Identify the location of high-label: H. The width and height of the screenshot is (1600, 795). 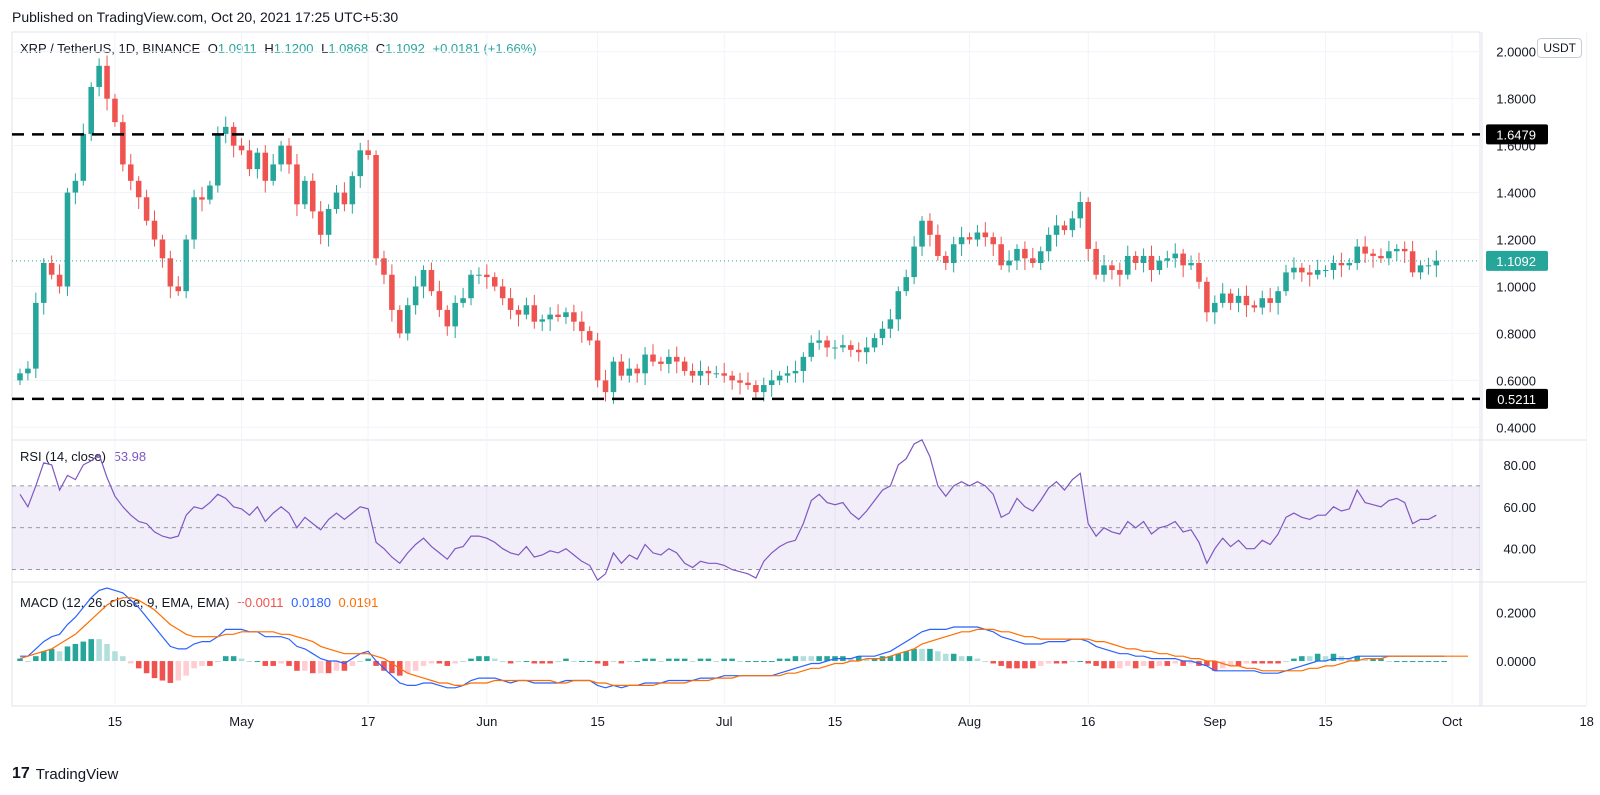
(269, 48).